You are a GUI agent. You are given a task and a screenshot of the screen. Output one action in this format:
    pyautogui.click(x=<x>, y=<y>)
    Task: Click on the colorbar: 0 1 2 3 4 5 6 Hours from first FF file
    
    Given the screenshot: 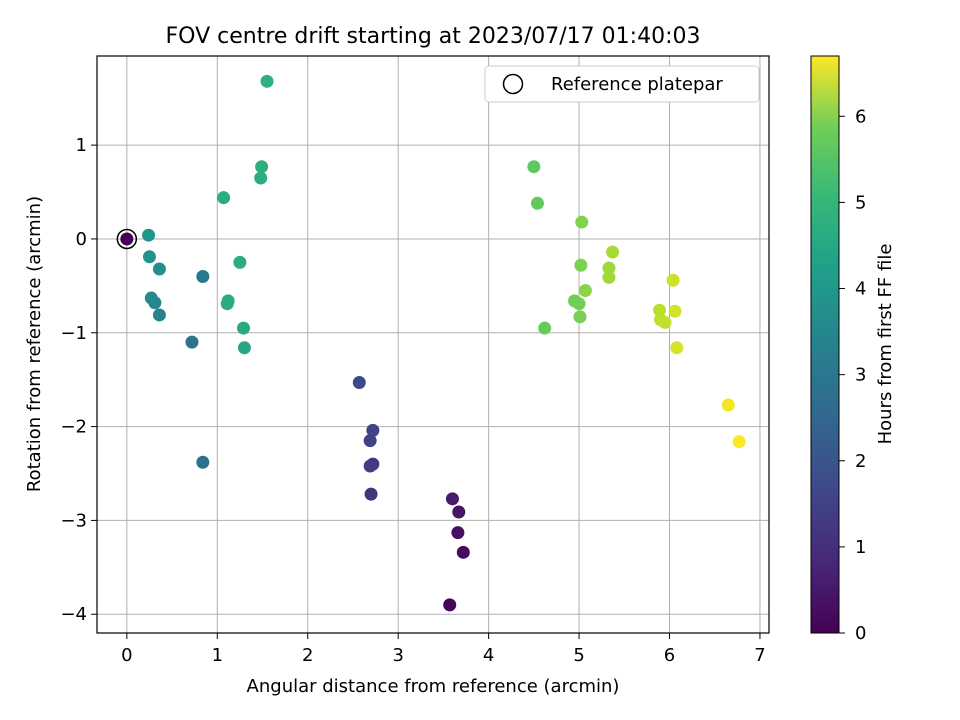 What is the action you would take?
    pyautogui.click(x=853, y=349)
    